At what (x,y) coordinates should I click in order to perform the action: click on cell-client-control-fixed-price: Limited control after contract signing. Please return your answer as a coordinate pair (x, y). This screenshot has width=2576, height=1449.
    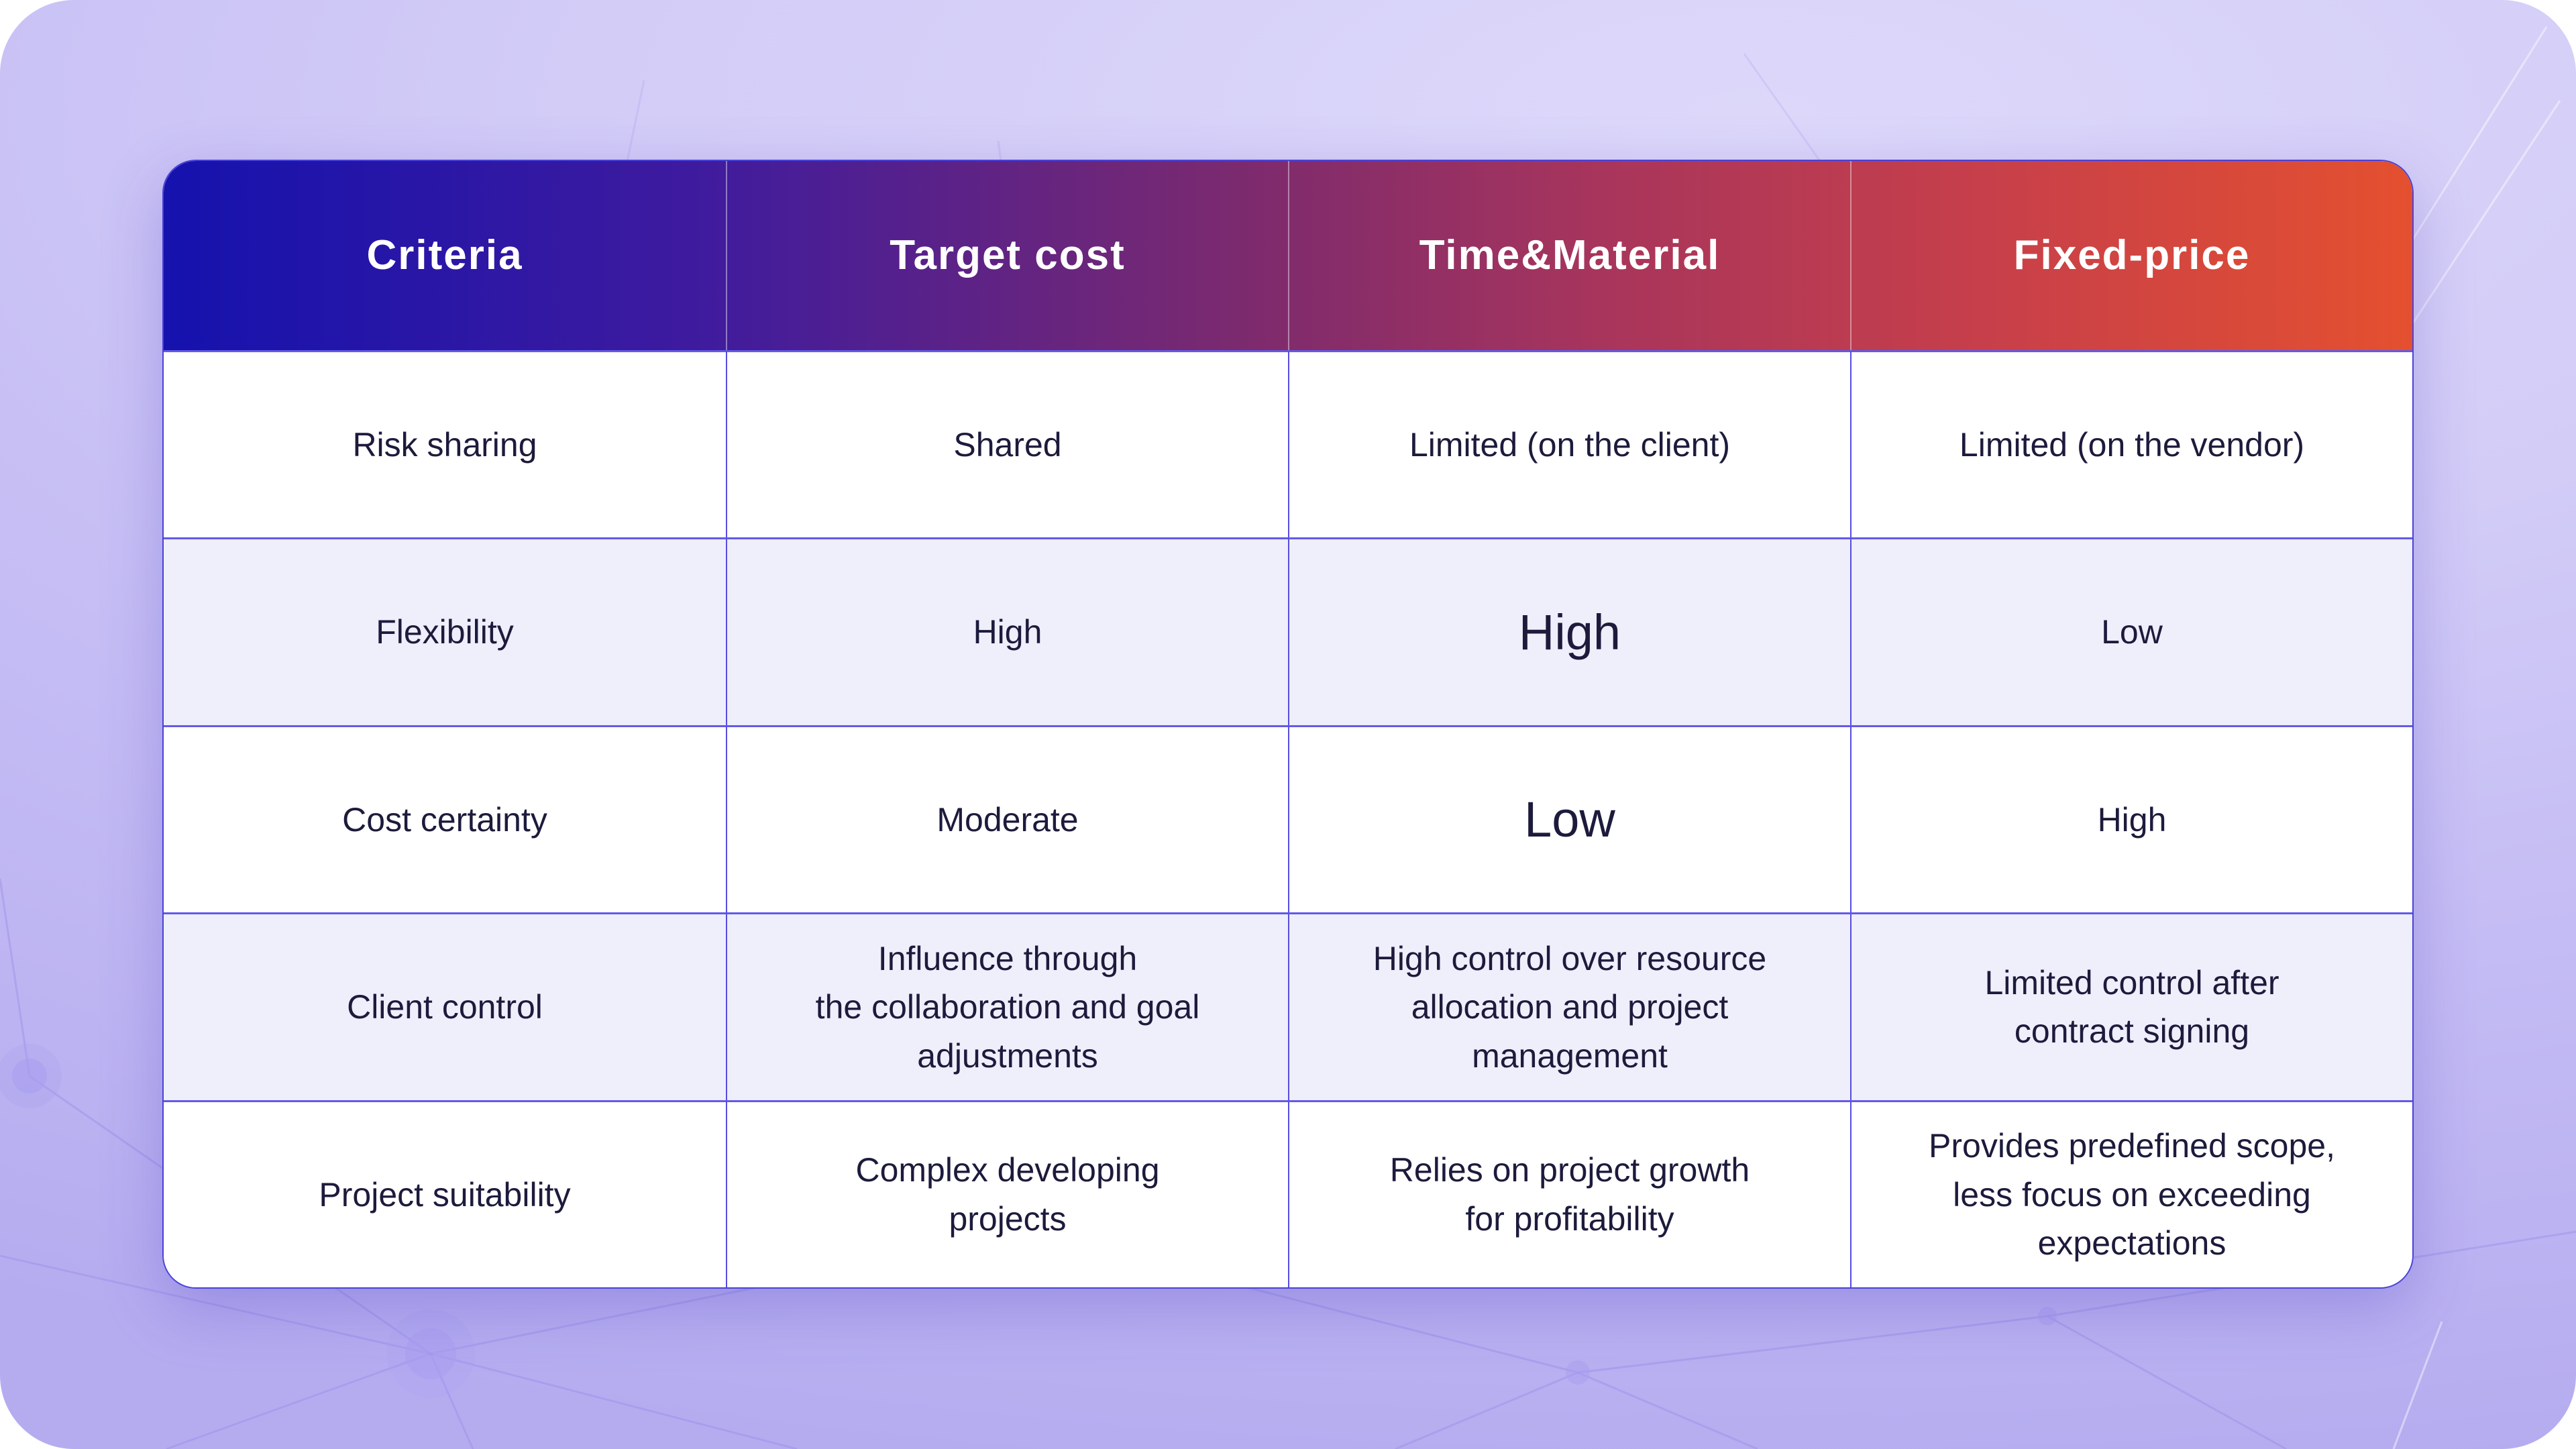
    Looking at the image, I should click on (2131, 1006).